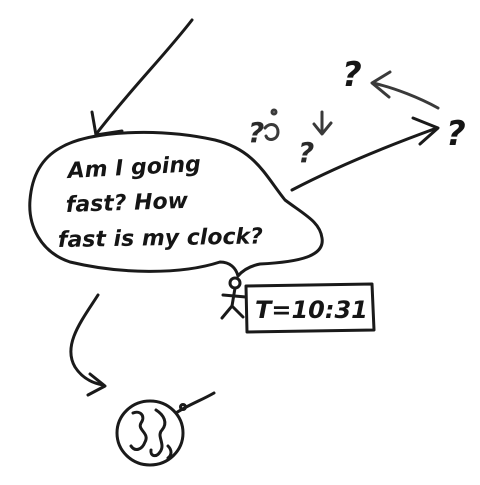 Image resolution: width=480 pixels, height=485 pixels. Describe the element at coordinates (88, 345) in the screenshot. I see `arrow-to-earth` at that location.